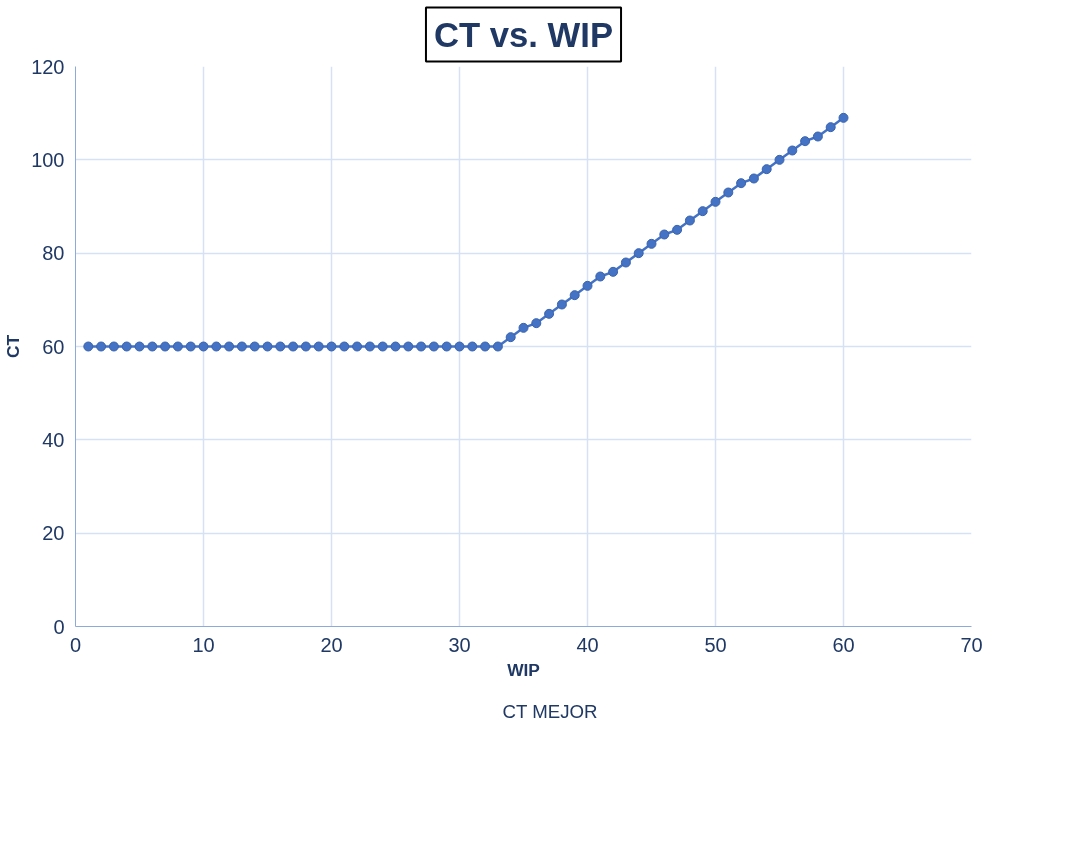  What do you see at coordinates (48, 159) in the screenshot?
I see `y-tick-label: 100` at bounding box center [48, 159].